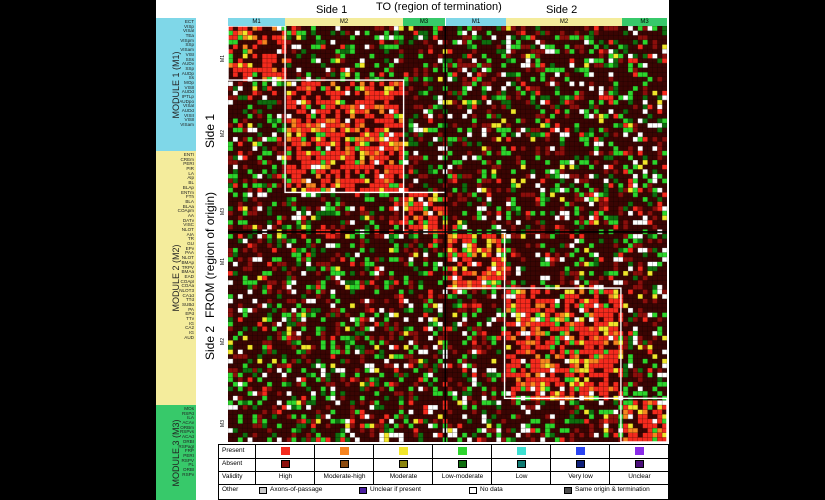  Describe the element at coordinates (491, 489) in the screenshot. I see `legend-other-text: No data` at that location.